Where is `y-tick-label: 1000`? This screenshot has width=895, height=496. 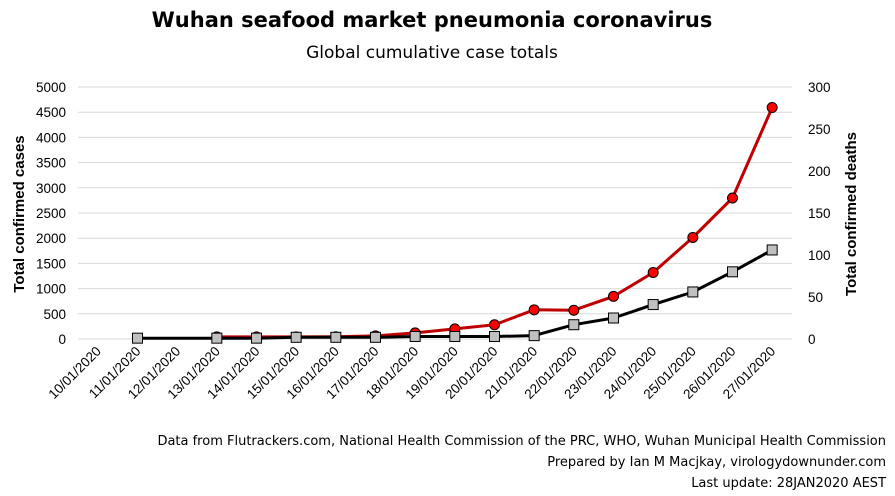
y-tick-label: 1000 is located at coordinates (51, 289).